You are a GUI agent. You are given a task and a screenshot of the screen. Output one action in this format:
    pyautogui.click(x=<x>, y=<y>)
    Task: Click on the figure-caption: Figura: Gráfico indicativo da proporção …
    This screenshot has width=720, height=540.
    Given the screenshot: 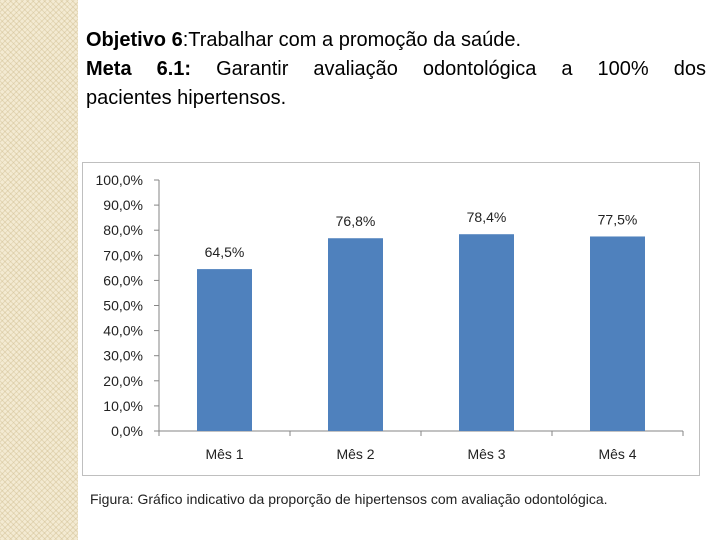 What is the action you would take?
    pyautogui.click(x=349, y=499)
    